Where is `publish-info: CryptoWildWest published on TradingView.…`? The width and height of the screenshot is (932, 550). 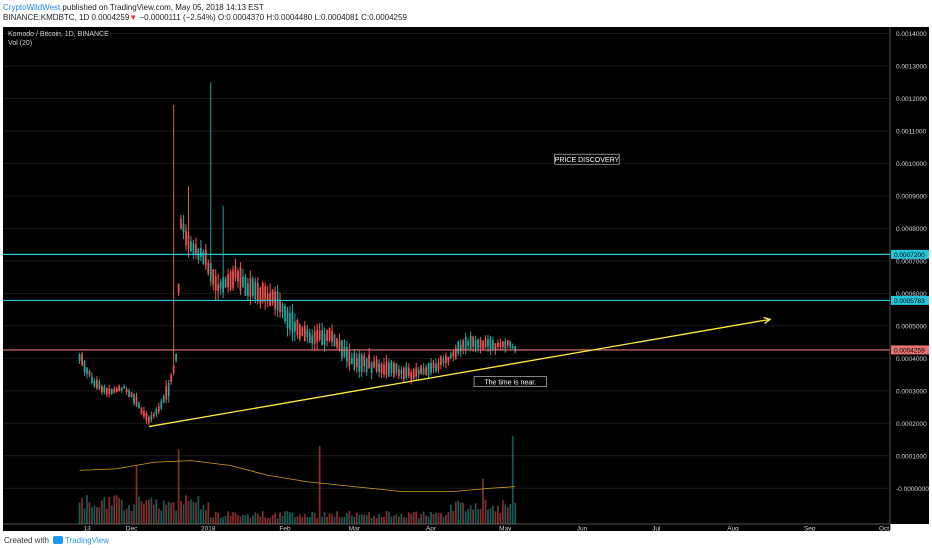
publish-info: CryptoWildWest published on TradingView.… is located at coordinates (133, 7).